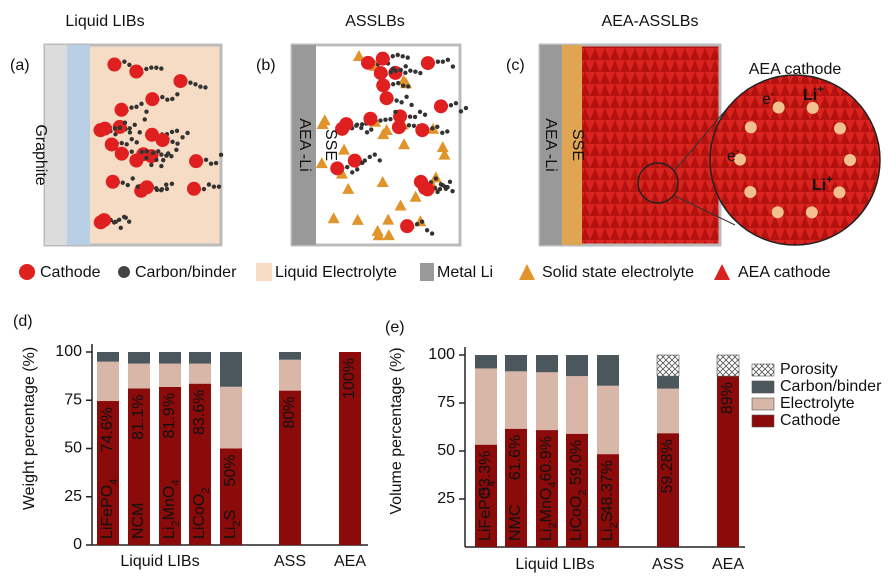 The image size is (889, 580). Describe the element at coordinates (73, 496) in the screenshot. I see `y-tick-label: 25` at that location.